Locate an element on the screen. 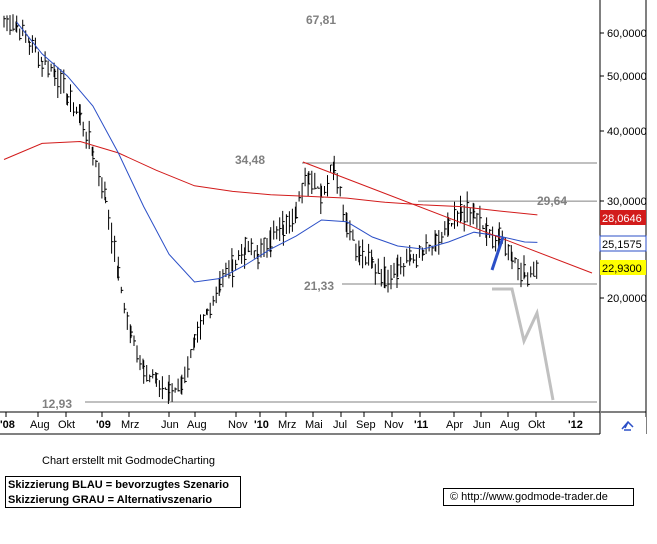 This screenshot has height=544, width=657. price-annotation: 34,48 is located at coordinates (250, 160).